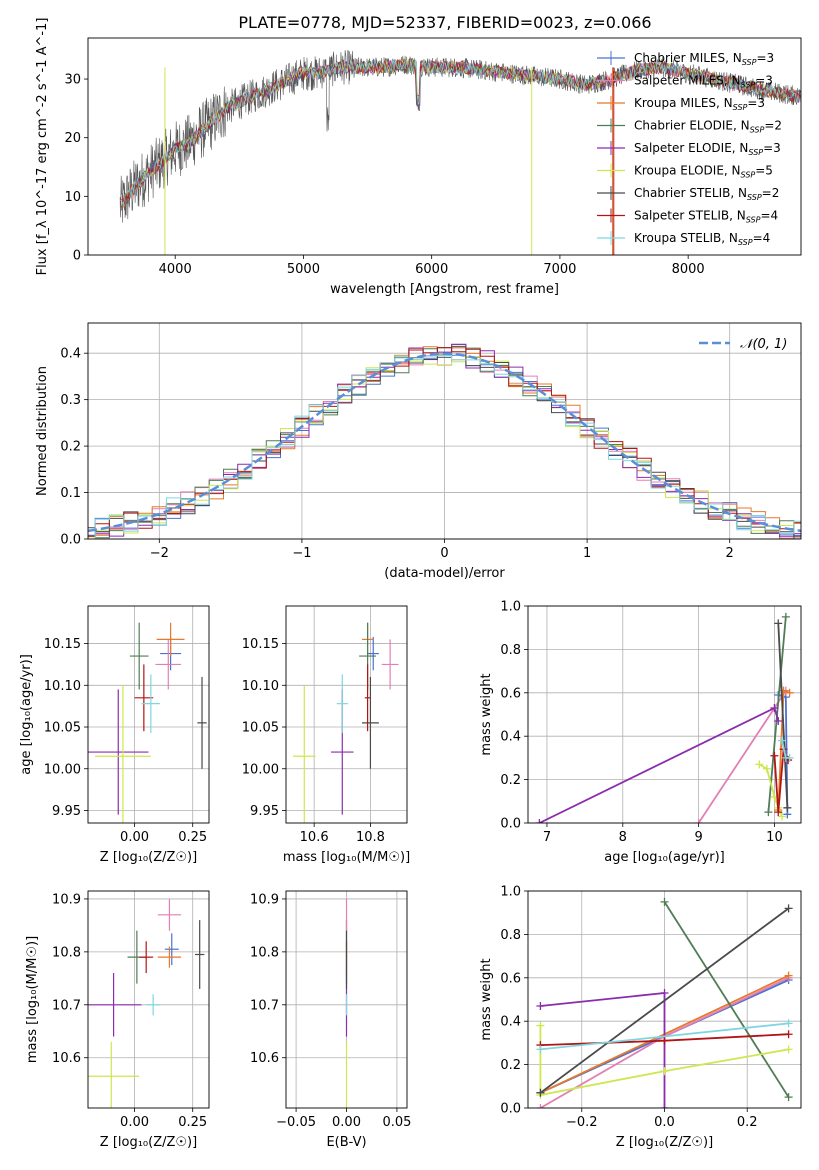 This screenshot has height=1170, width=819. Describe the element at coordinates (444, 553) in the screenshot. I see `x-tick-label: 0` at that location.